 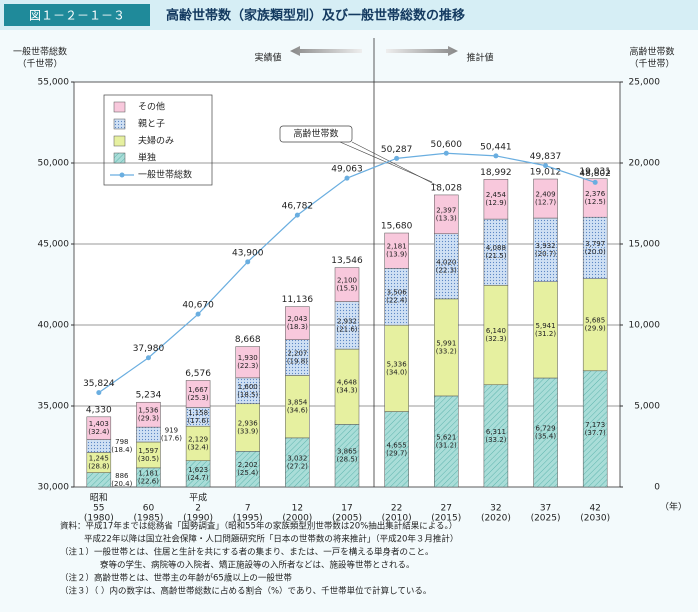 I want to click on share-label: (37.7), so click(x=595, y=433).